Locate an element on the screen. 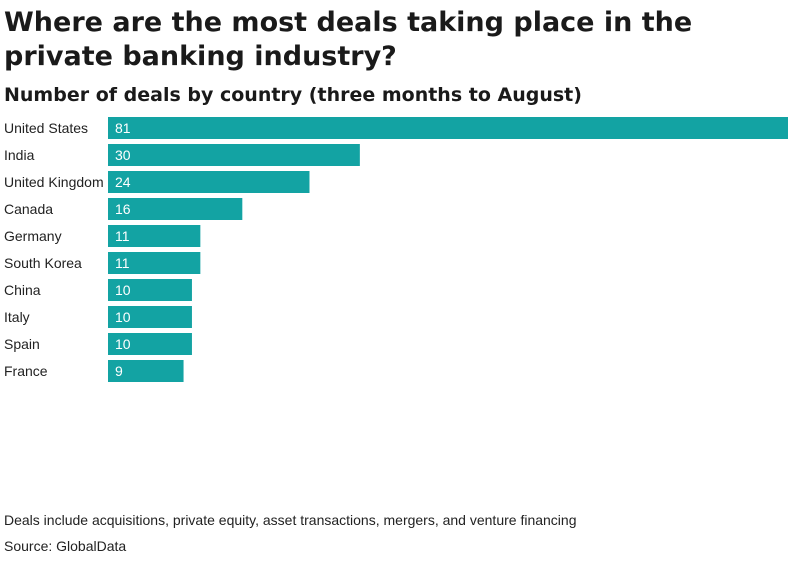 The height and width of the screenshot is (570, 800). value-label-france: 9 is located at coordinates (119, 371).